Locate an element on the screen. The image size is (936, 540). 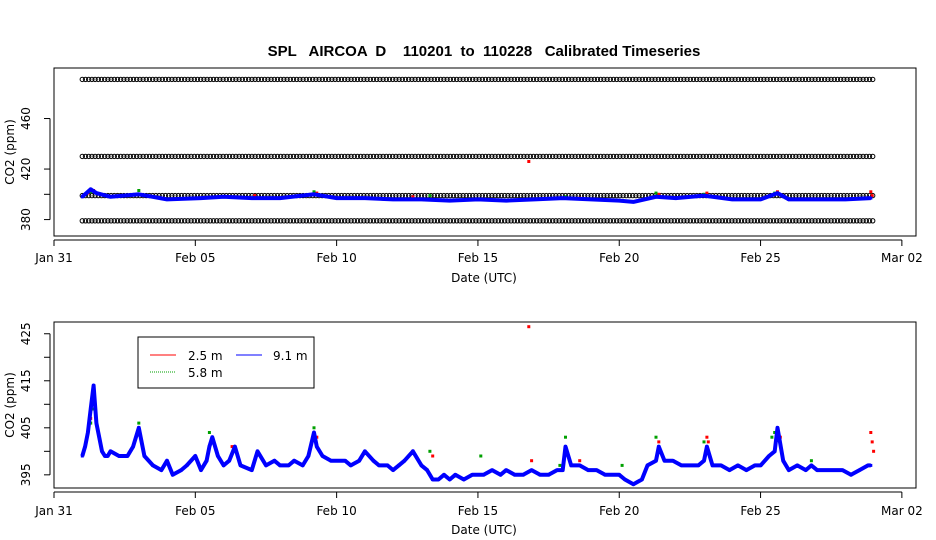
x-tick-label: Feb 05 is located at coordinates (195, 511).